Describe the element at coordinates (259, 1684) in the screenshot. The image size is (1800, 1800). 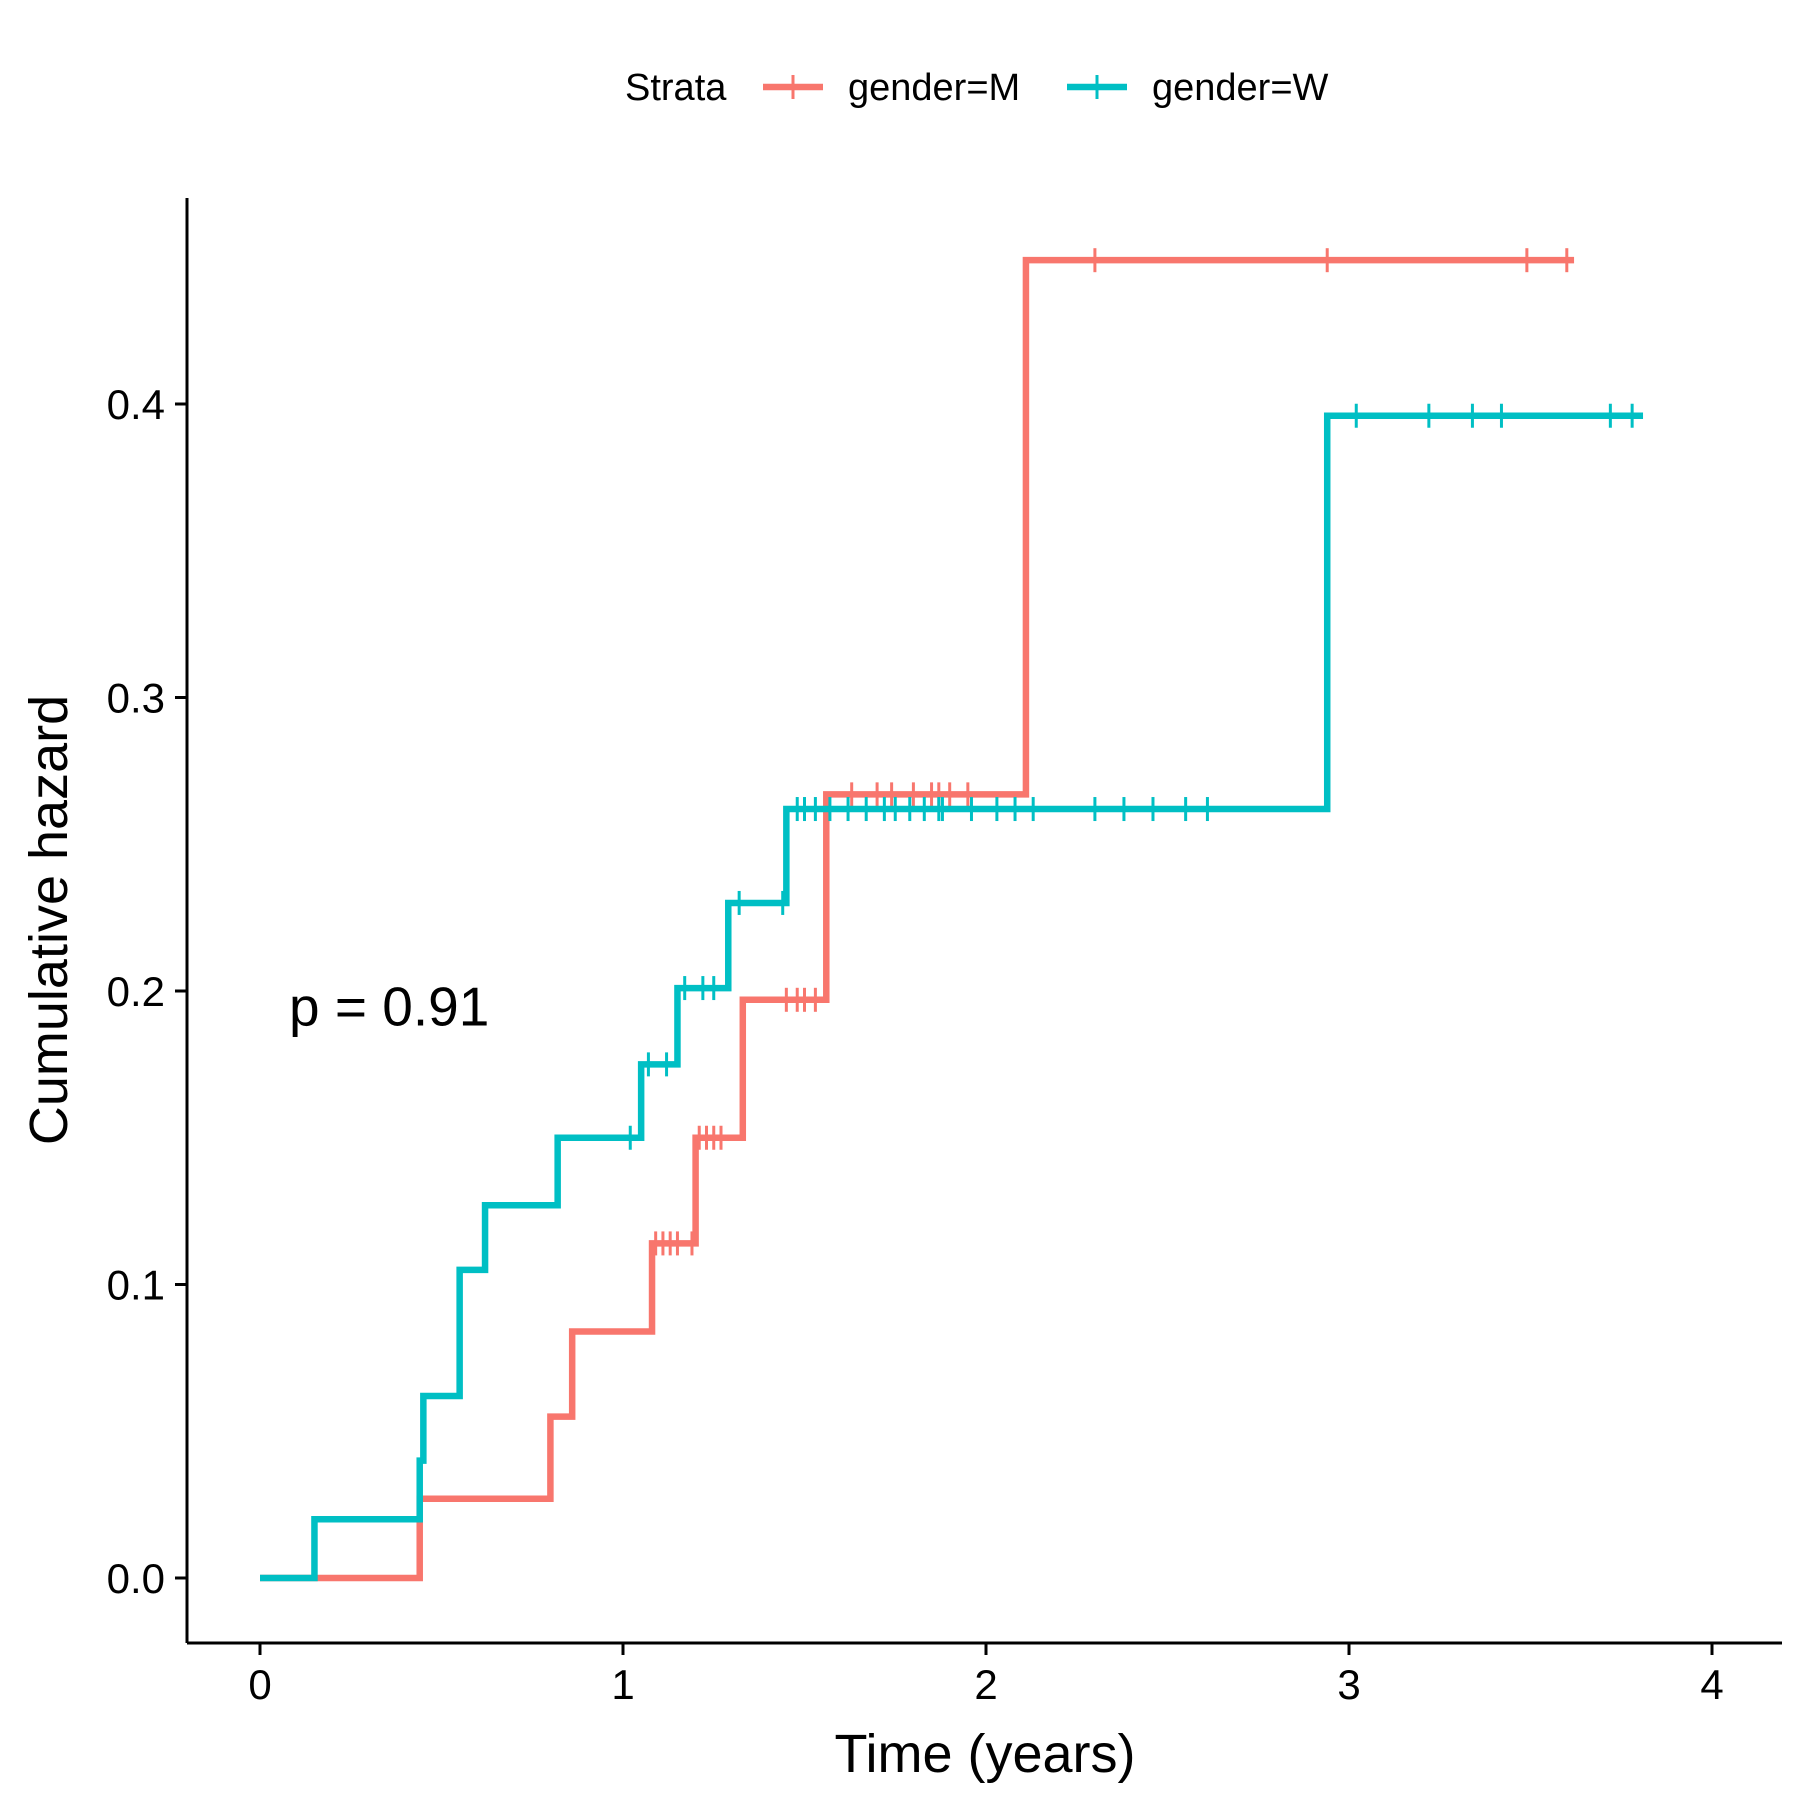
I see `x-tick-label: 0` at that location.